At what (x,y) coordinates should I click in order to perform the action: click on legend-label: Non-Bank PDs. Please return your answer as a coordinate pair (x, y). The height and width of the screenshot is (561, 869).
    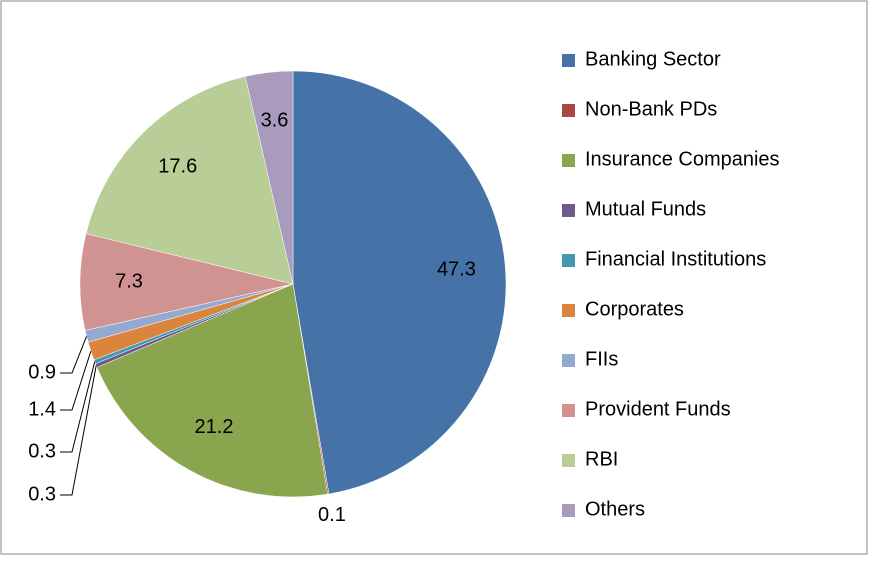
    Looking at the image, I should click on (651, 109).